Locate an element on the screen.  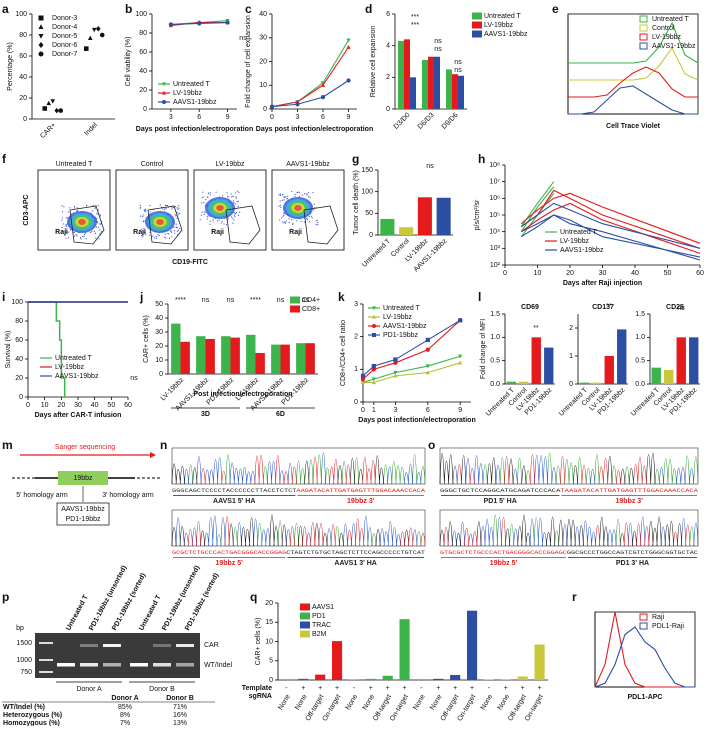
sequence-segment: AAGATACATTGATGAGTTTGGACAAACCACA is located at coordinates (360, 490).